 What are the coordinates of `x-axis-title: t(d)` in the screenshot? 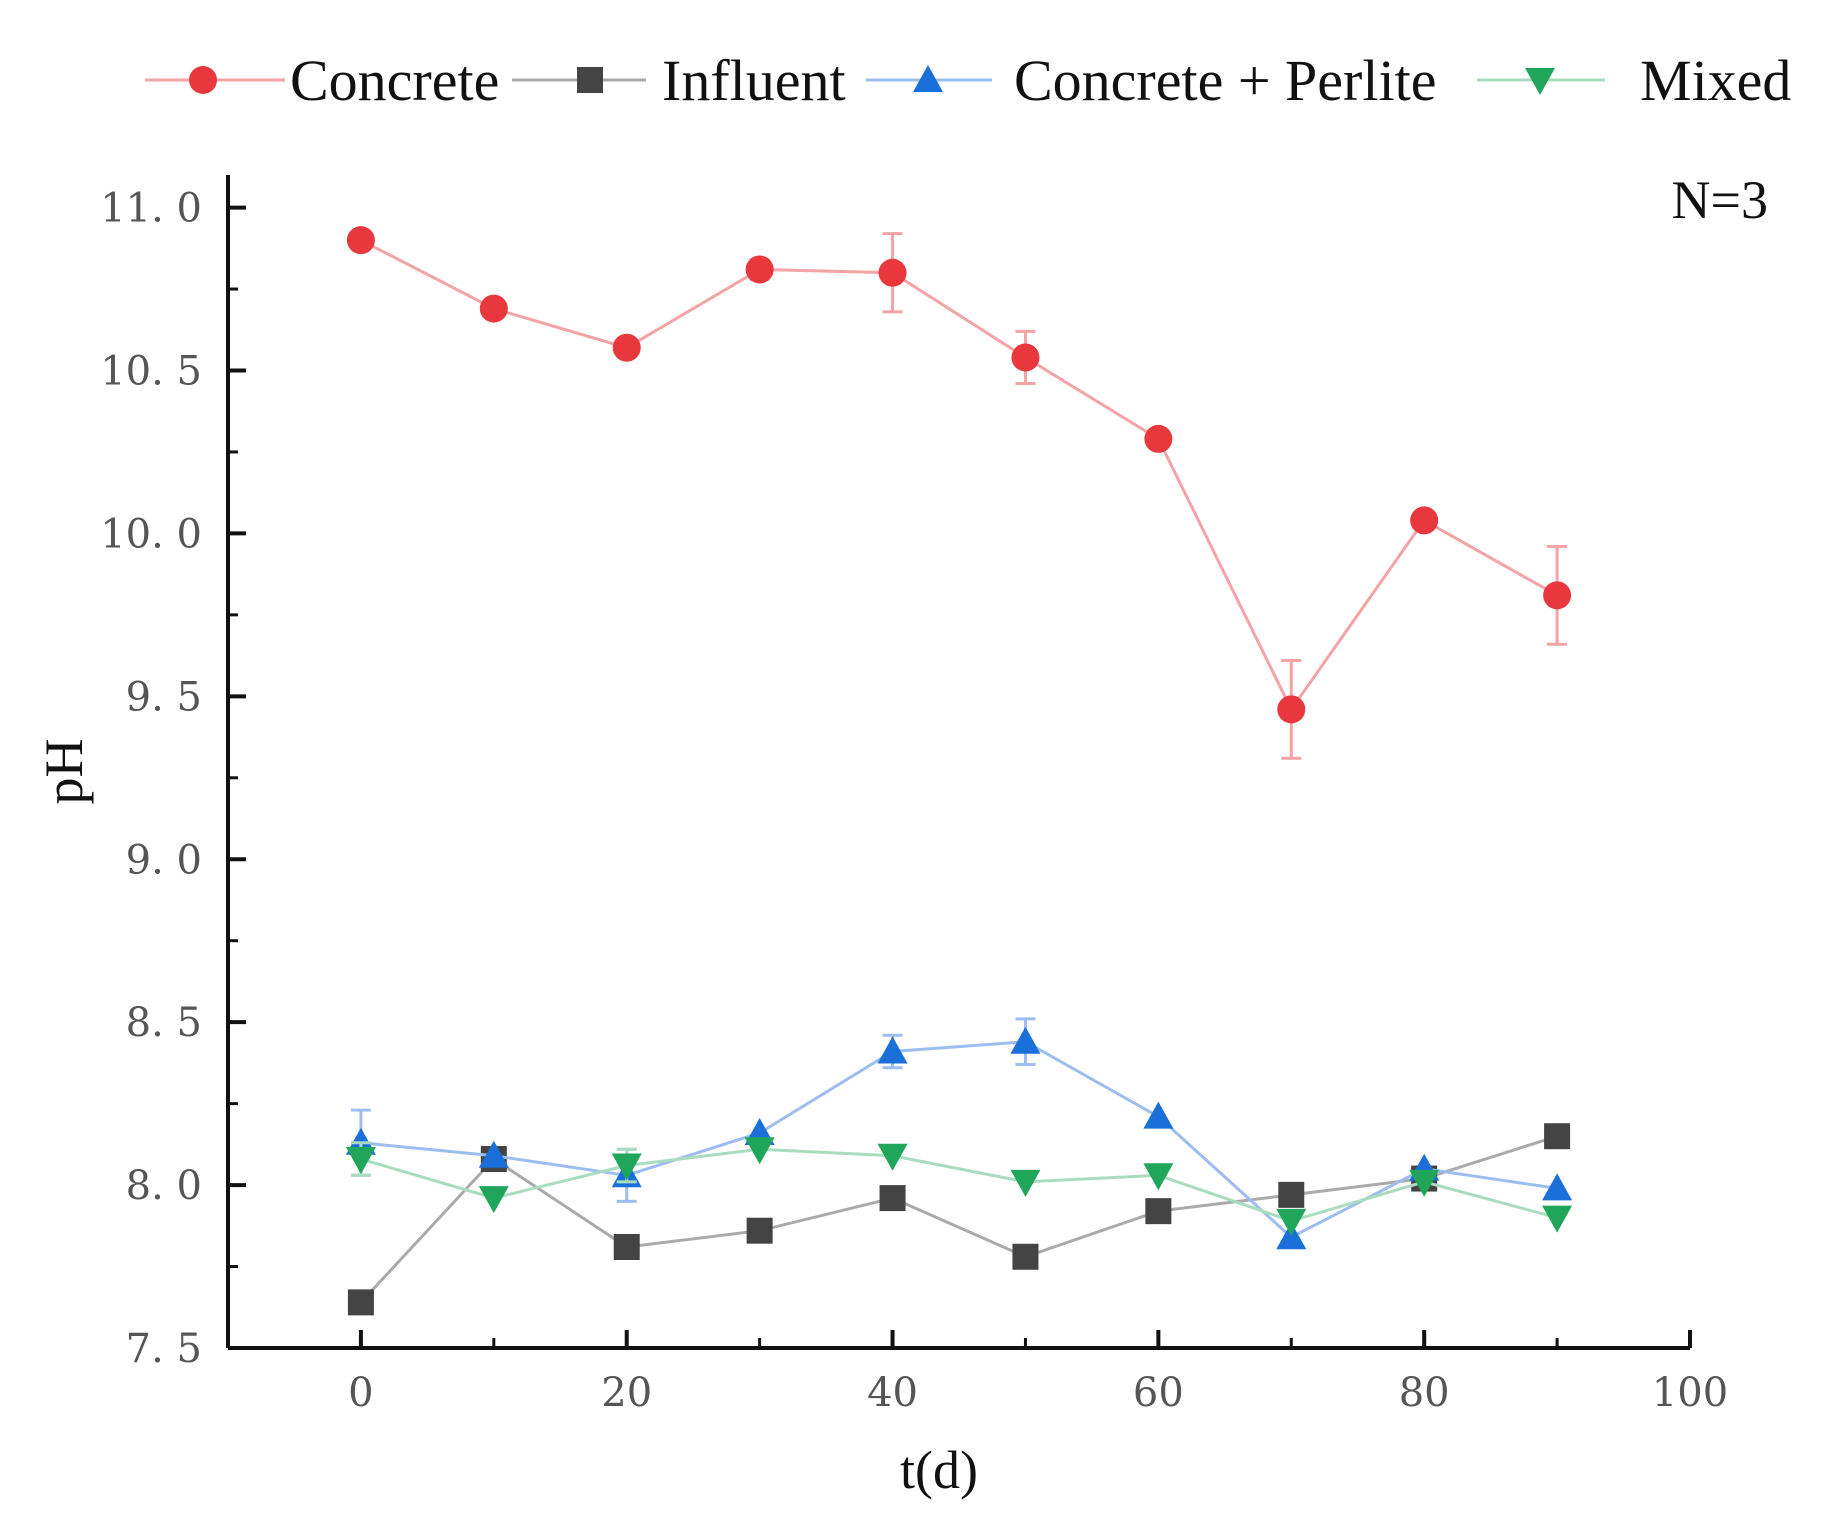 It's located at (939, 1470).